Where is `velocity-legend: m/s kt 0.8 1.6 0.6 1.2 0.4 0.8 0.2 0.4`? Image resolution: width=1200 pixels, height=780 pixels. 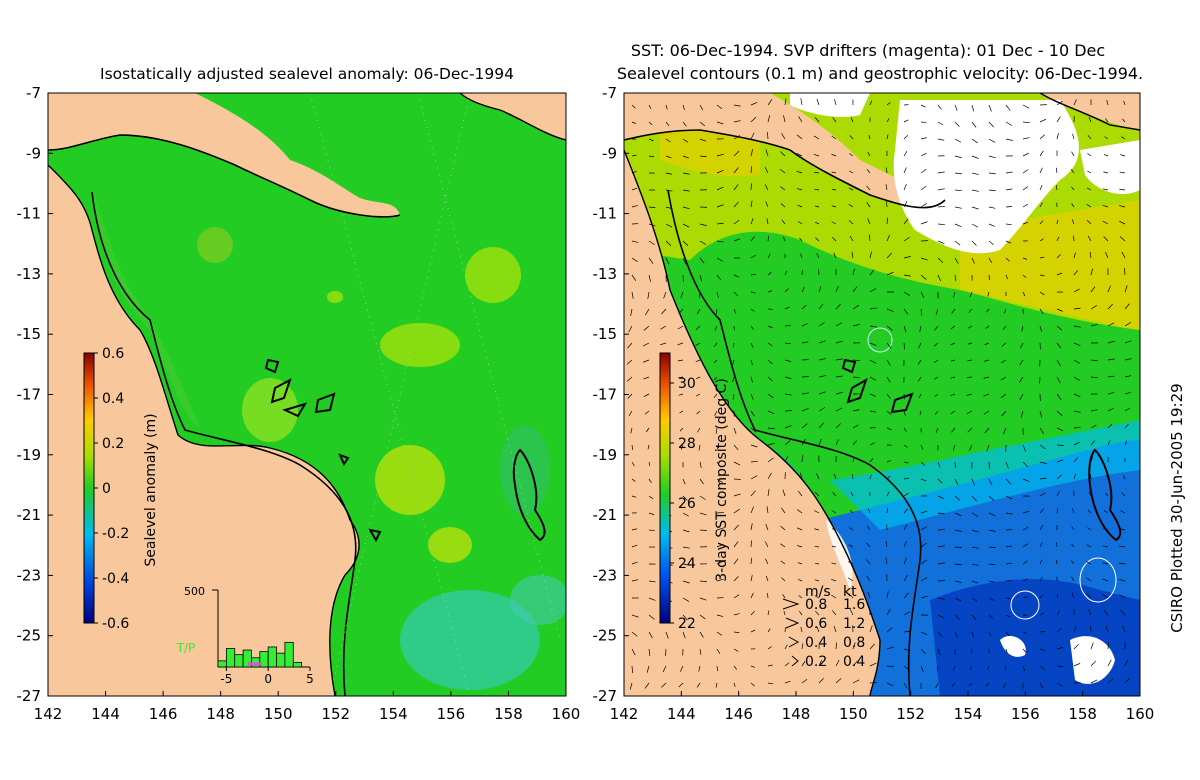
velocity-legend: m/s kt 0.8 1.6 0.6 1.2 0.4 0.8 0.2 0.4 is located at coordinates (823, 627).